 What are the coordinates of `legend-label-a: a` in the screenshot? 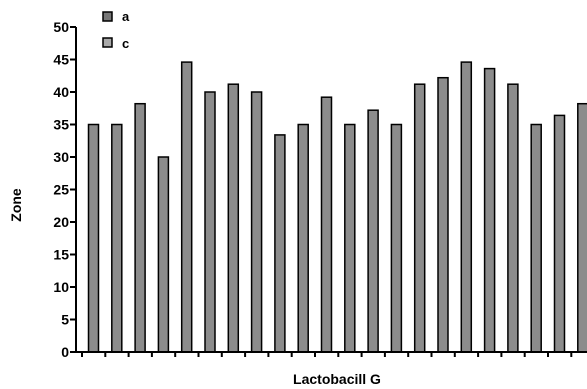 It's located at (126, 16).